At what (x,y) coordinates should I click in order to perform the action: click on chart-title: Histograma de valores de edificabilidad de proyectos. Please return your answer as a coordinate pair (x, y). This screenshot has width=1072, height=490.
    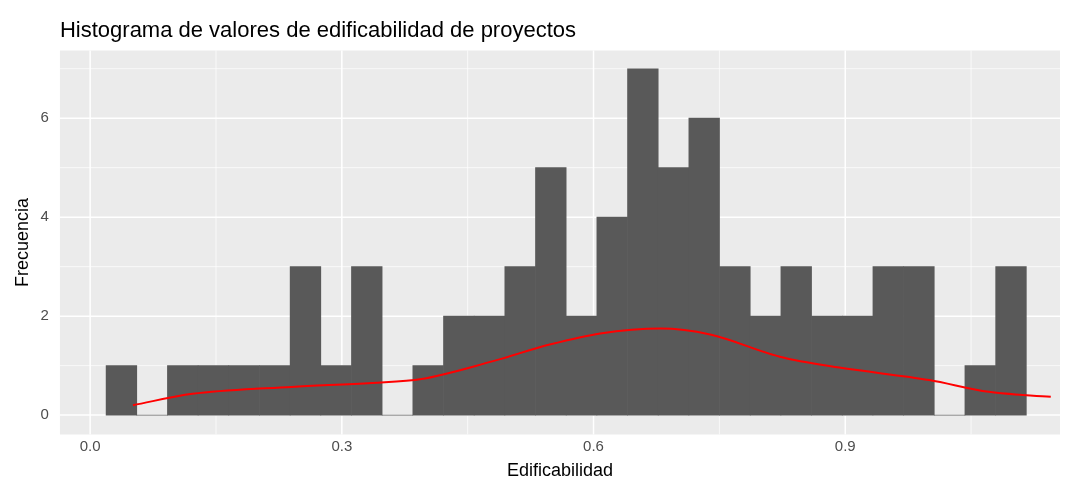
    Looking at the image, I should click on (318, 30).